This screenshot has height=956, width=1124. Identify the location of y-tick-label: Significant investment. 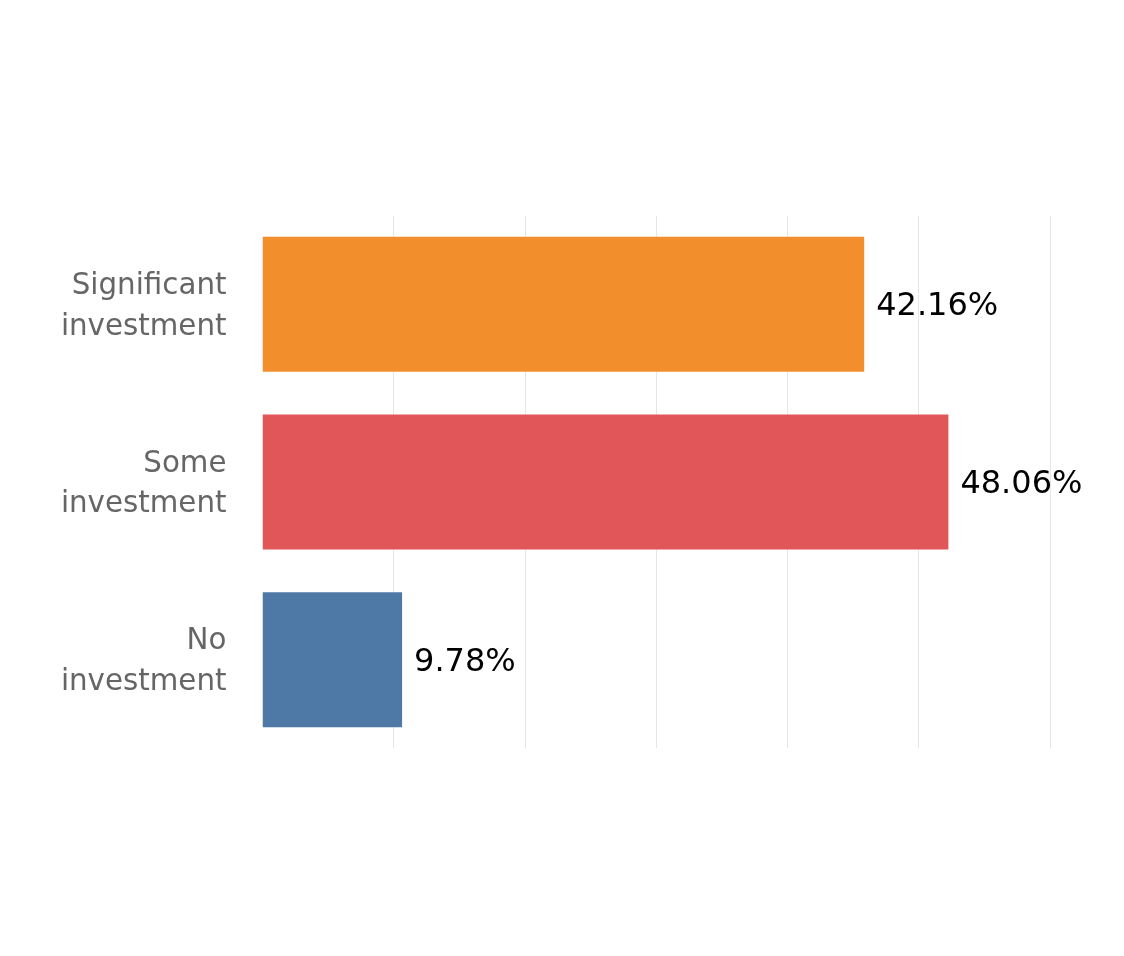
(143, 304).